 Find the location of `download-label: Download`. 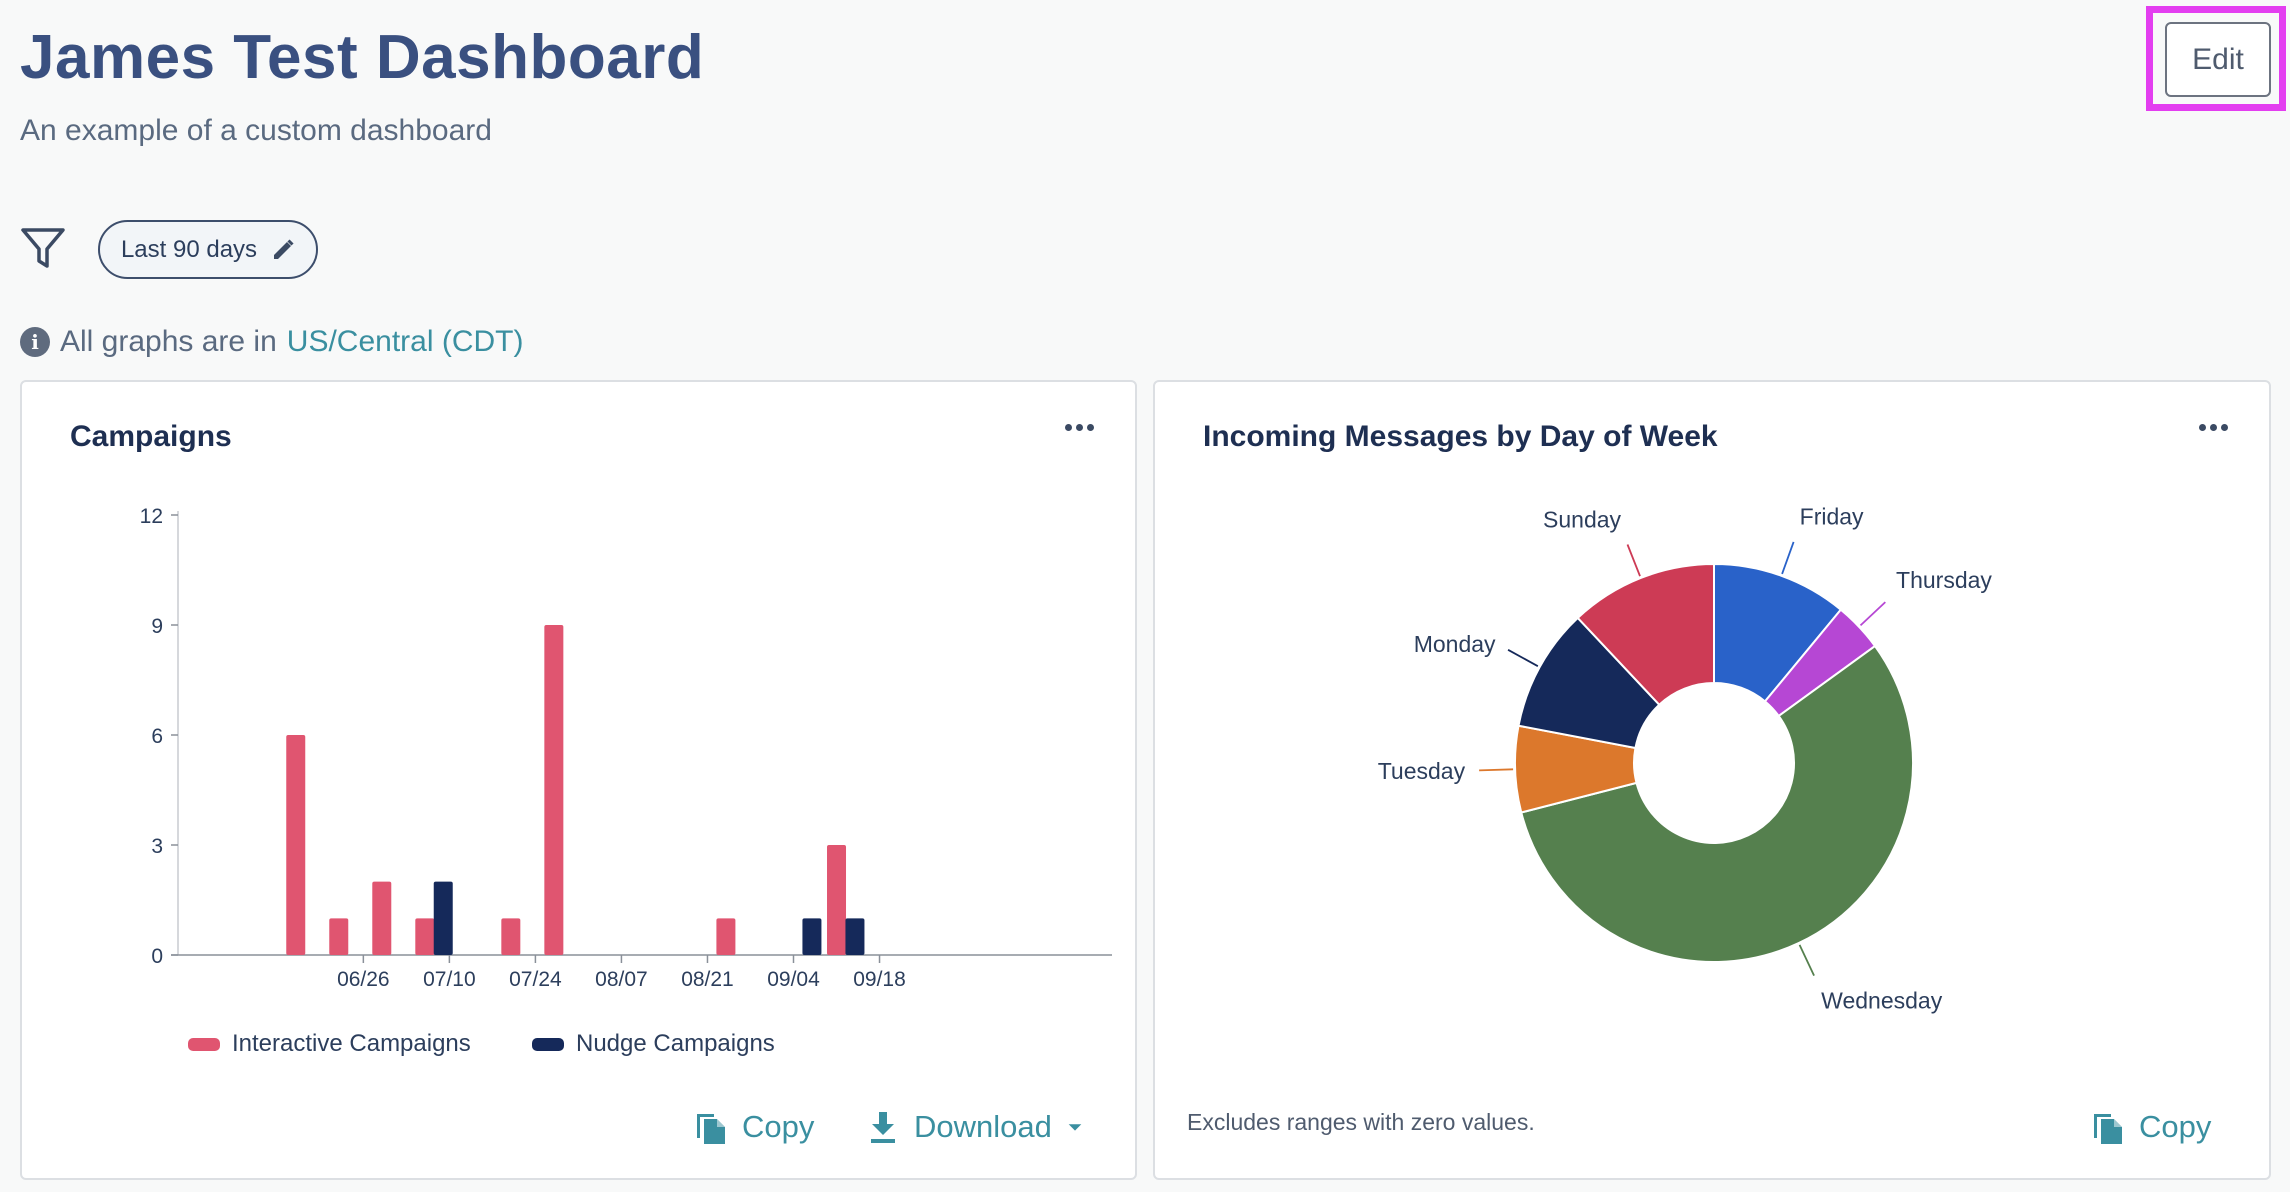

download-label: Download is located at coordinates (983, 1126).